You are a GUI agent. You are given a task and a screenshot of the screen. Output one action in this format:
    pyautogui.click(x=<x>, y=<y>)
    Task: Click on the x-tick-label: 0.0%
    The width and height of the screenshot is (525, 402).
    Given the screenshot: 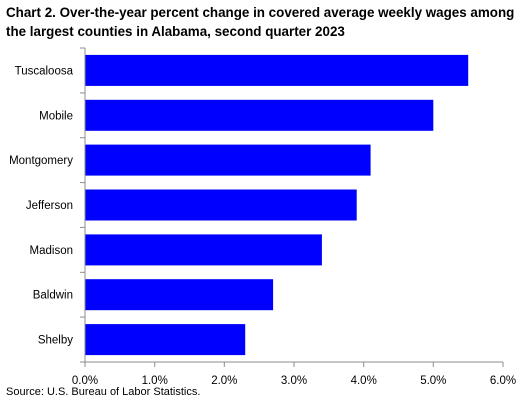 What is the action you would take?
    pyautogui.click(x=85, y=381)
    